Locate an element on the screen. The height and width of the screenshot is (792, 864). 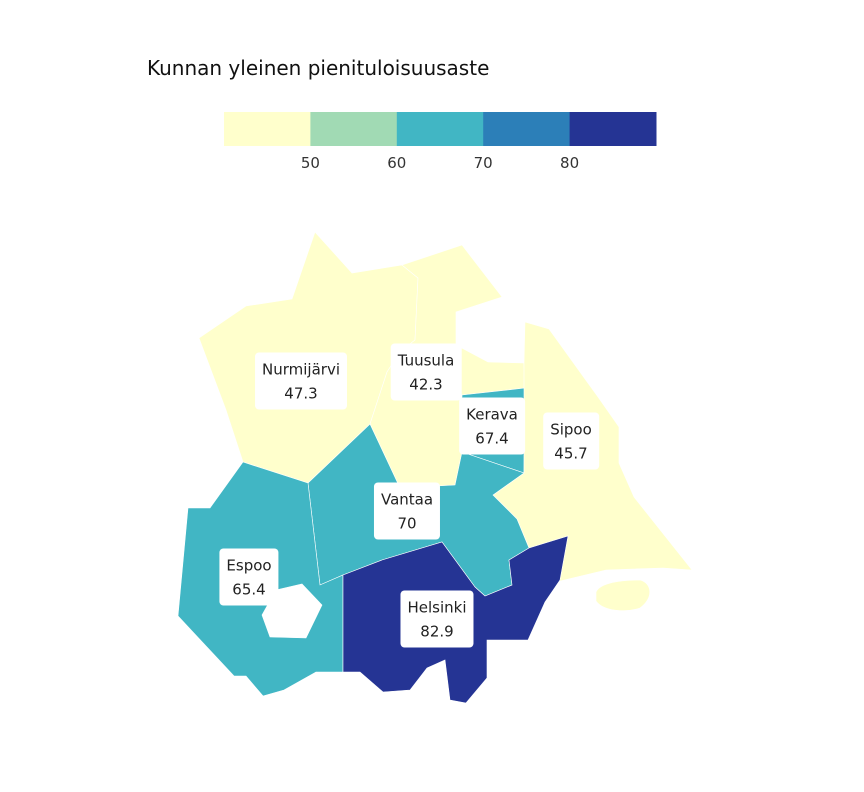
region-sipoo-island is located at coordinates (623, 595).